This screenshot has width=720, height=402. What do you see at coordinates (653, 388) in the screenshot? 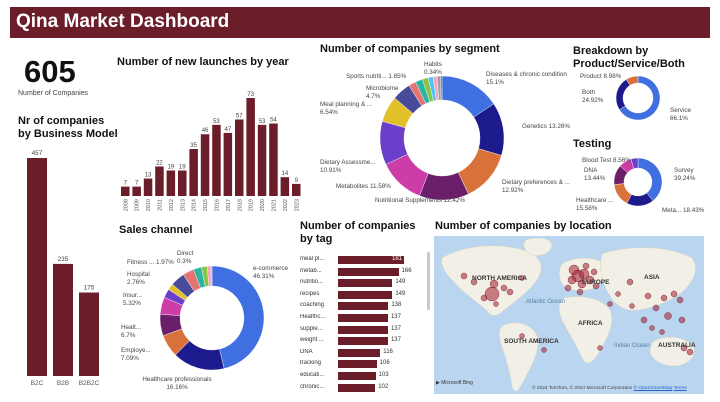
I see `osm-link: © OpenStreetMap` at bounding box center [653, 388].